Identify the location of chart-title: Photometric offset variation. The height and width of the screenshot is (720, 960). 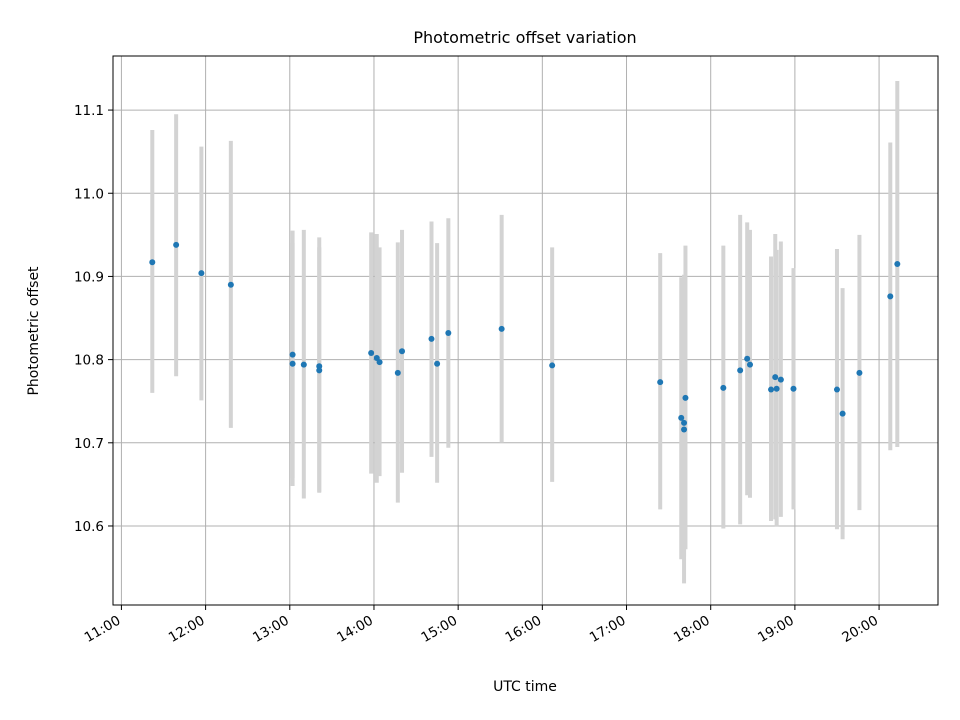
(524, 37).